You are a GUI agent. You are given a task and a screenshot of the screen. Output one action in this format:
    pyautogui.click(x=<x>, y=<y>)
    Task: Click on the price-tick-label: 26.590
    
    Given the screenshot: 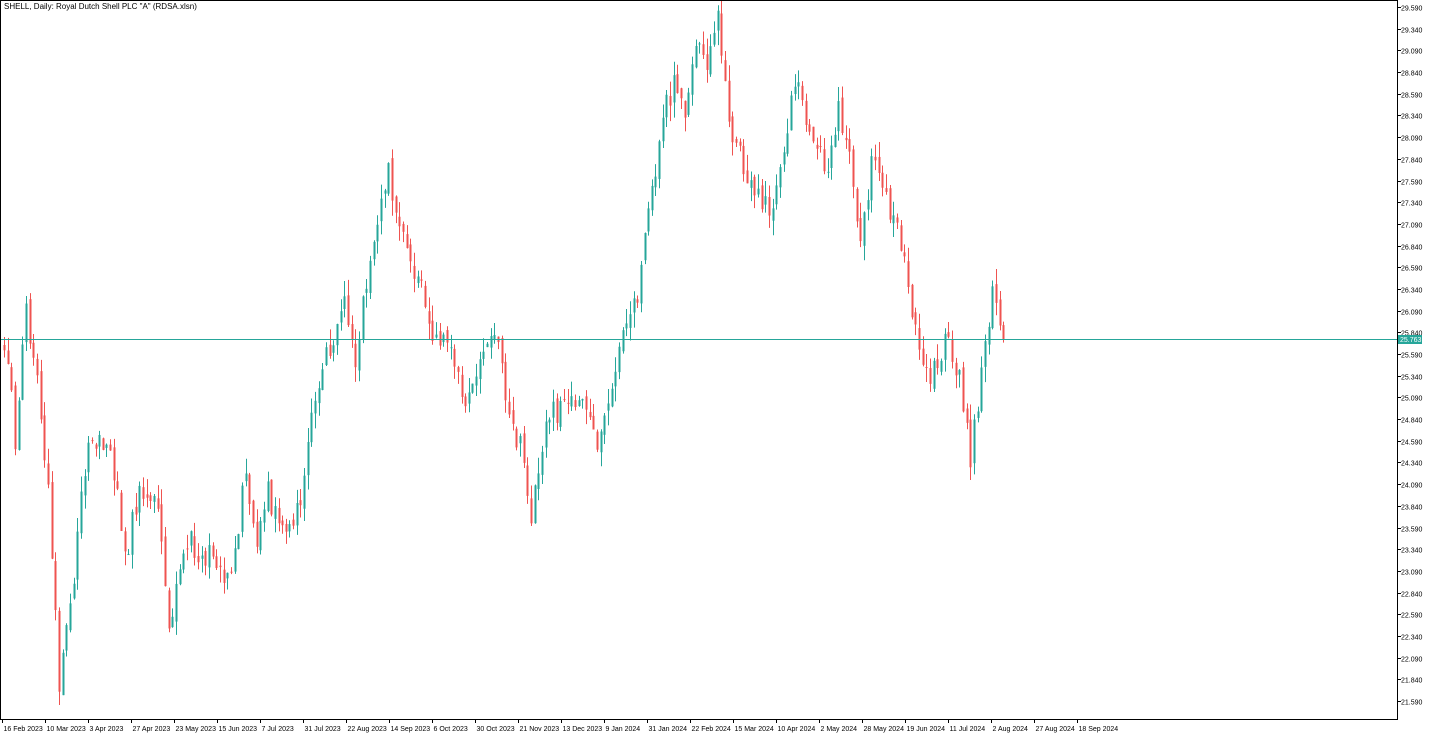 What is the action you would take?
    pyautogui.click(x=1412, y=269)
    